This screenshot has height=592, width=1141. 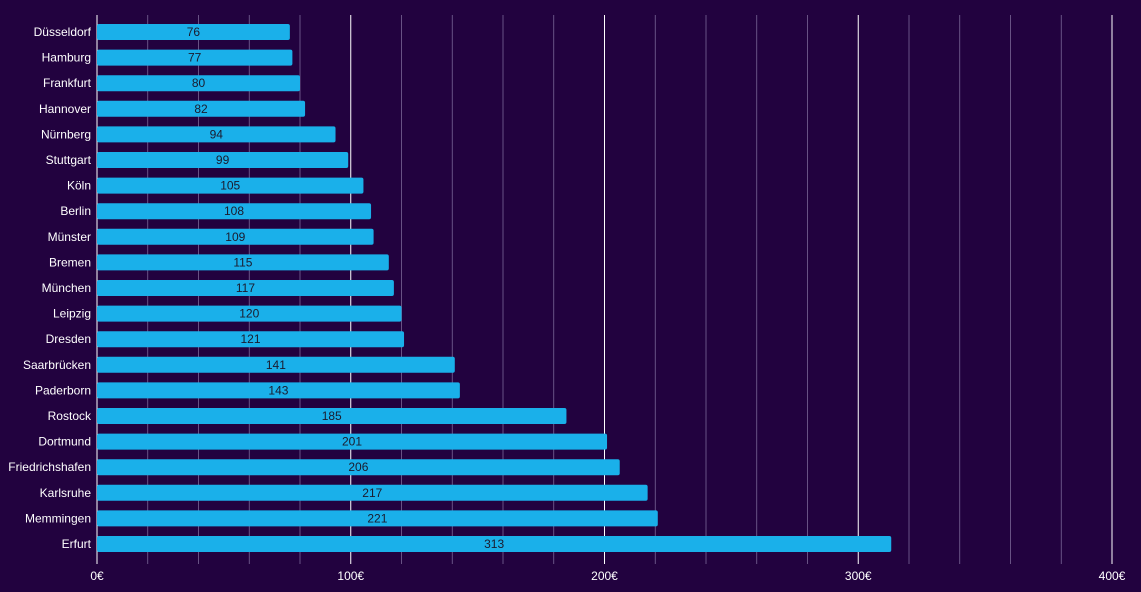 I want to click on value-label: 313, so click(x=494, y=544).